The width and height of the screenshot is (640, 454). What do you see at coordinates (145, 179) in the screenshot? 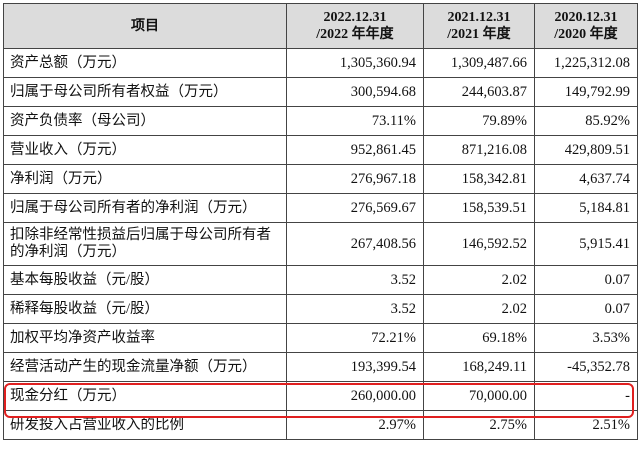
I see `row-label: 净利润（万元）` at bounding box center [145, 179].